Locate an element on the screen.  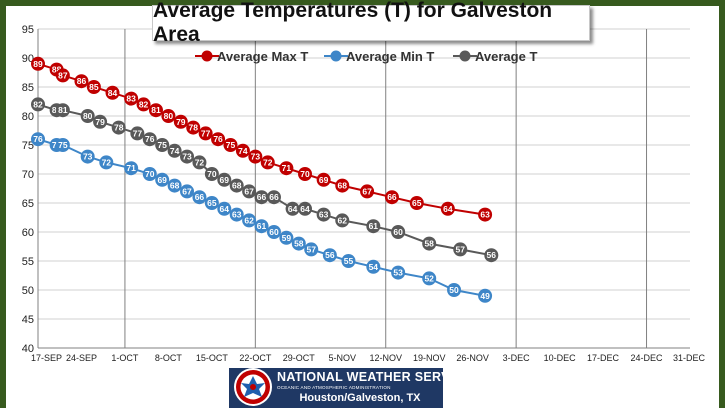
data-label: 86 is located at coordinates (82, 81).